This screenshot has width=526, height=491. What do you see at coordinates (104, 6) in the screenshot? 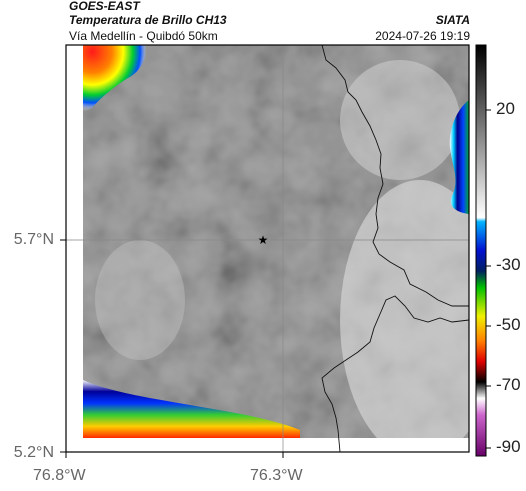
I see `satellite-name: GOES-EAST` at bounding box center [104, 6].